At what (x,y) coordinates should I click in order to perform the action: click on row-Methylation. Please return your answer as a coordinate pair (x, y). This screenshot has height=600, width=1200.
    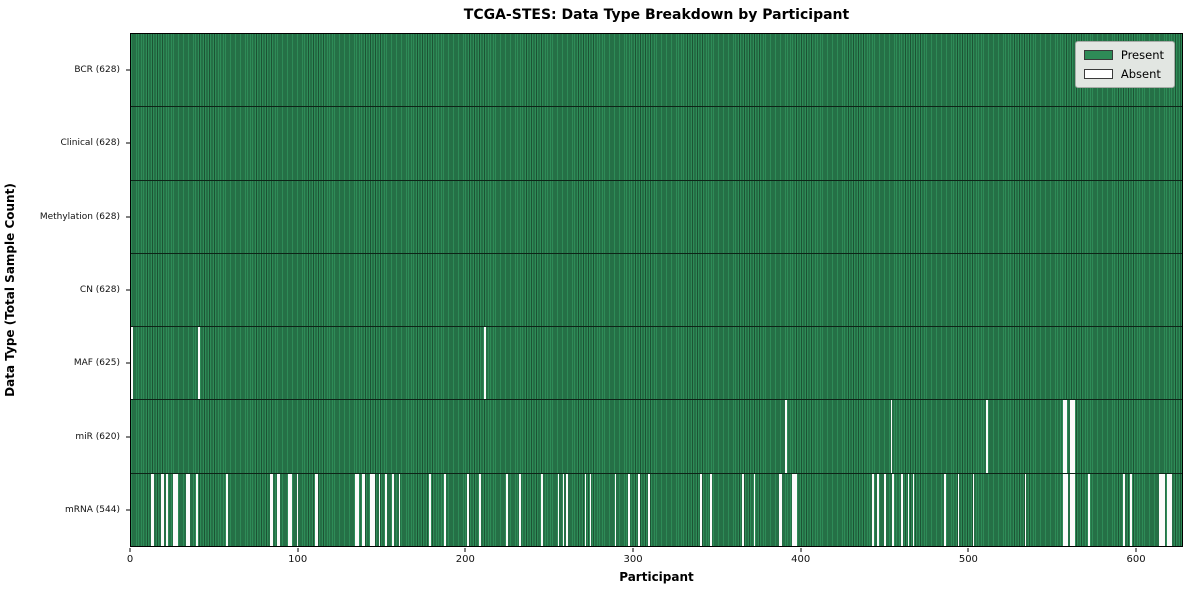
    Looking at the image, I should click on (656, 216).